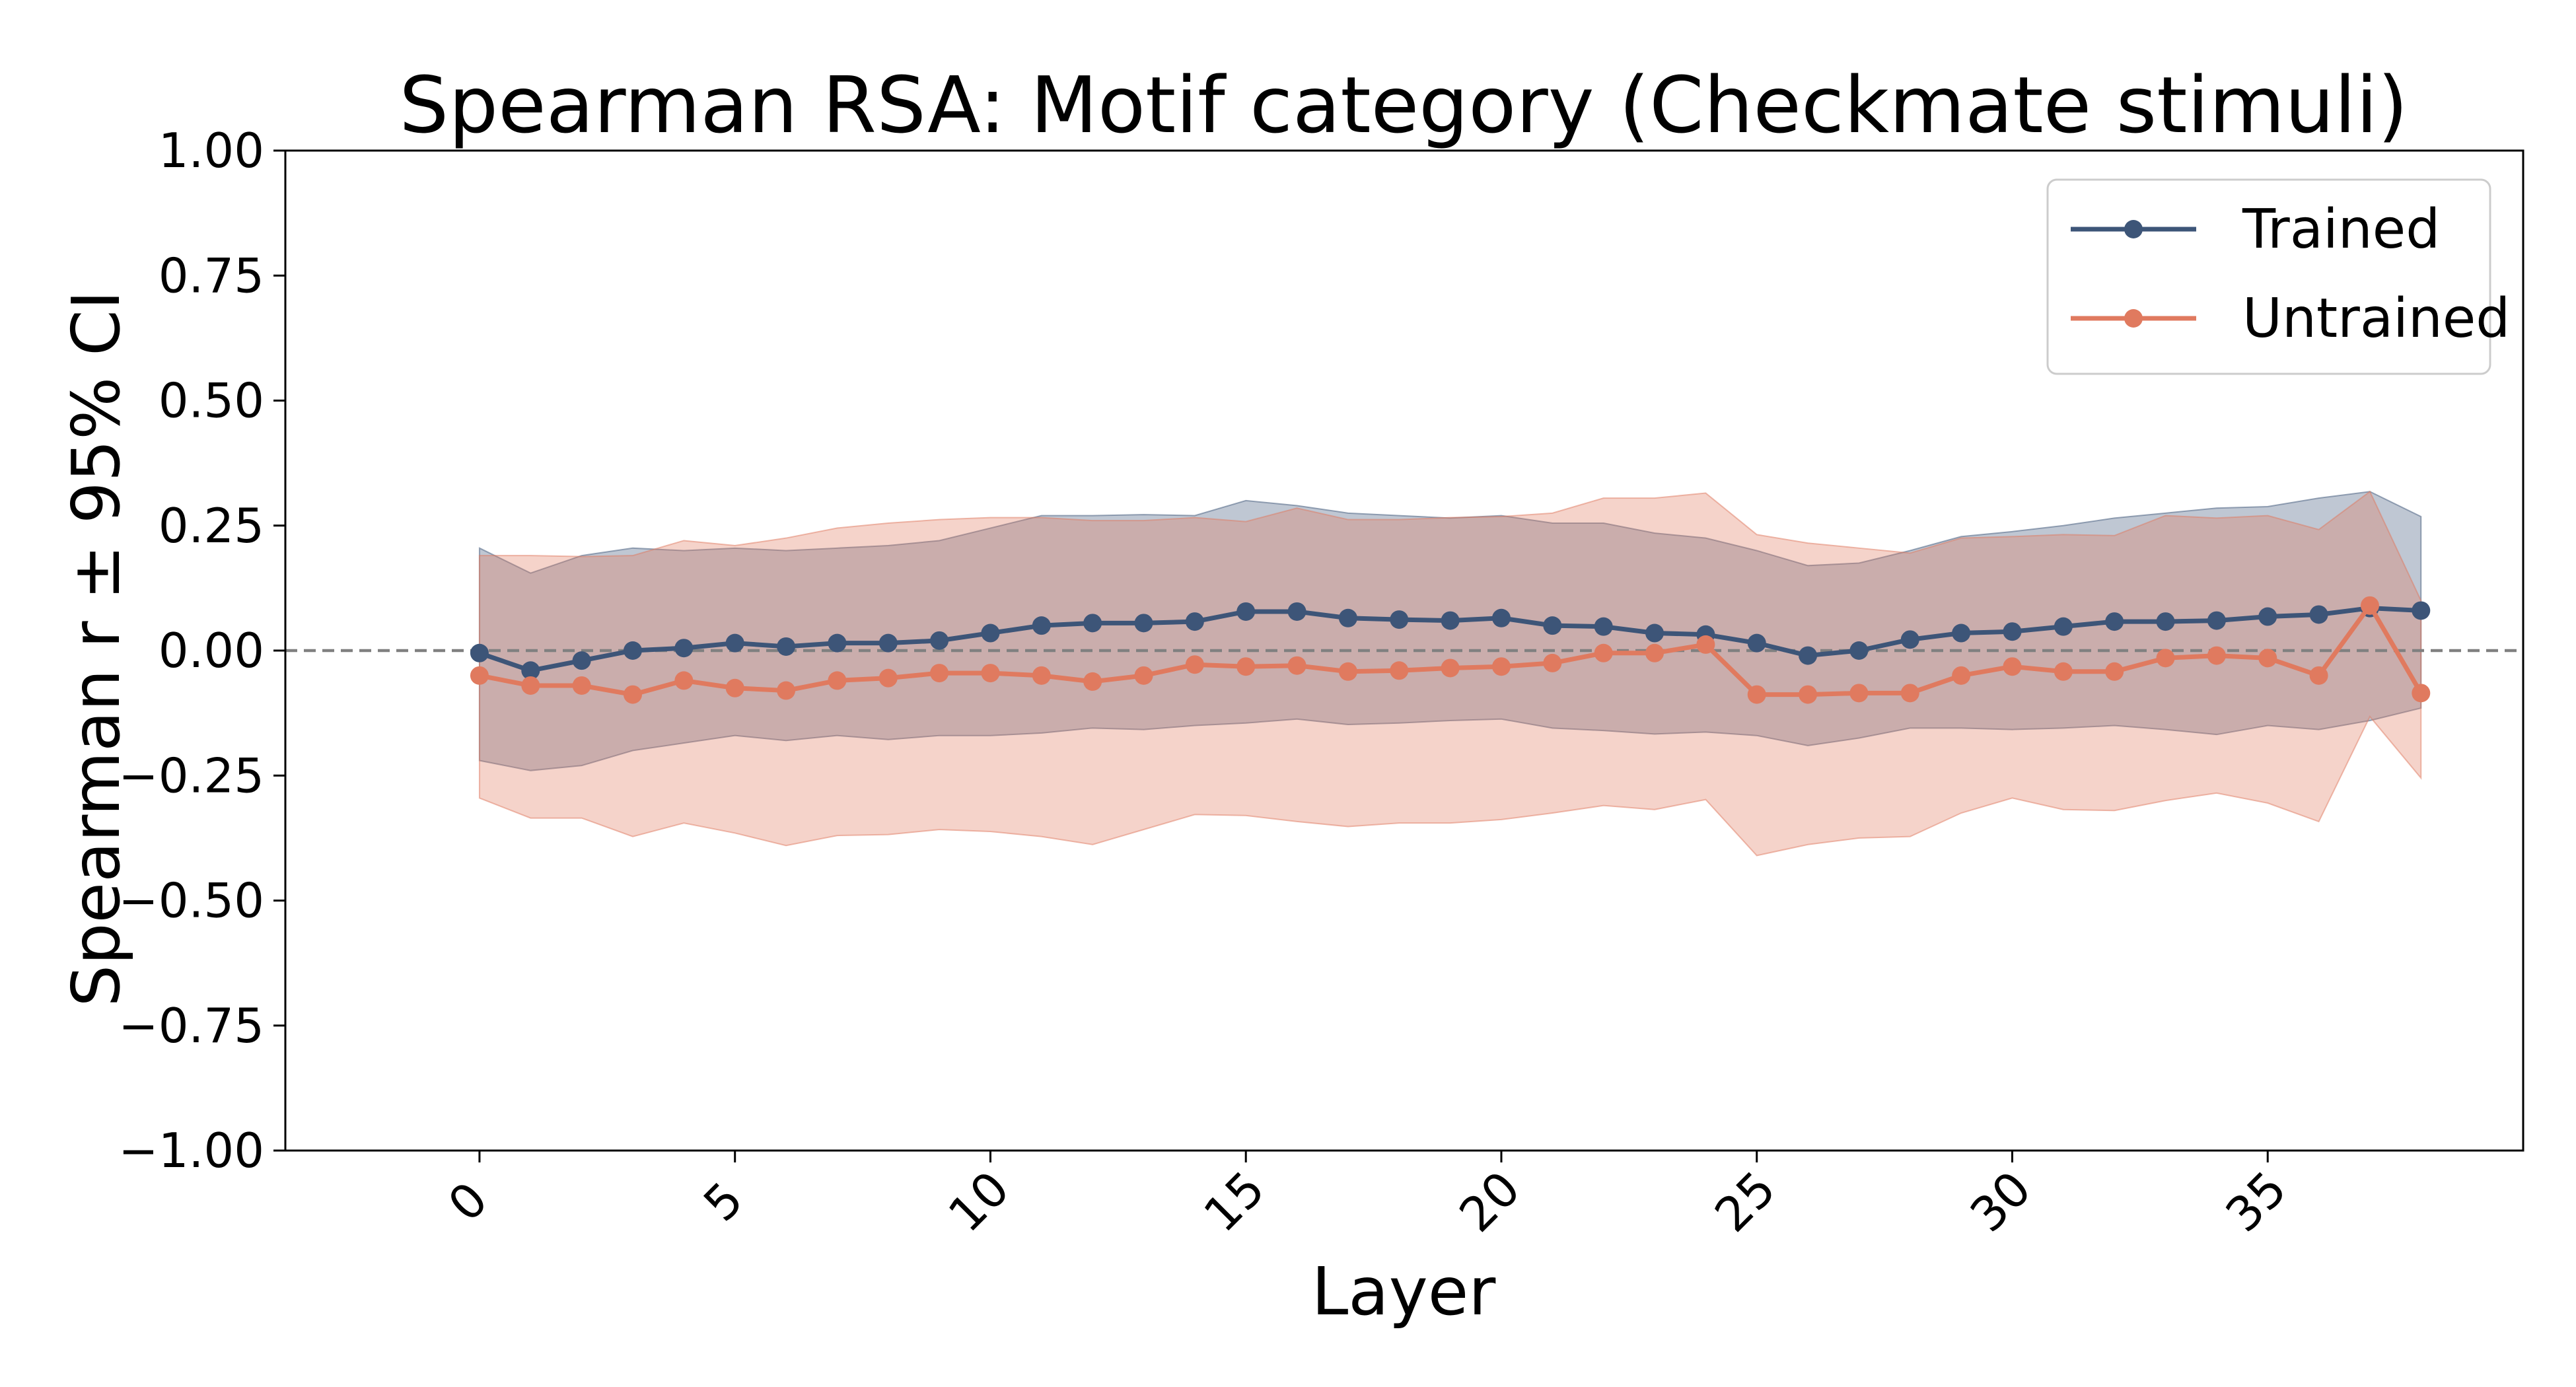  Describe the element at coordinates (2278, 276) in the screenshot. I see `legend: Trained Untrained` at that location.